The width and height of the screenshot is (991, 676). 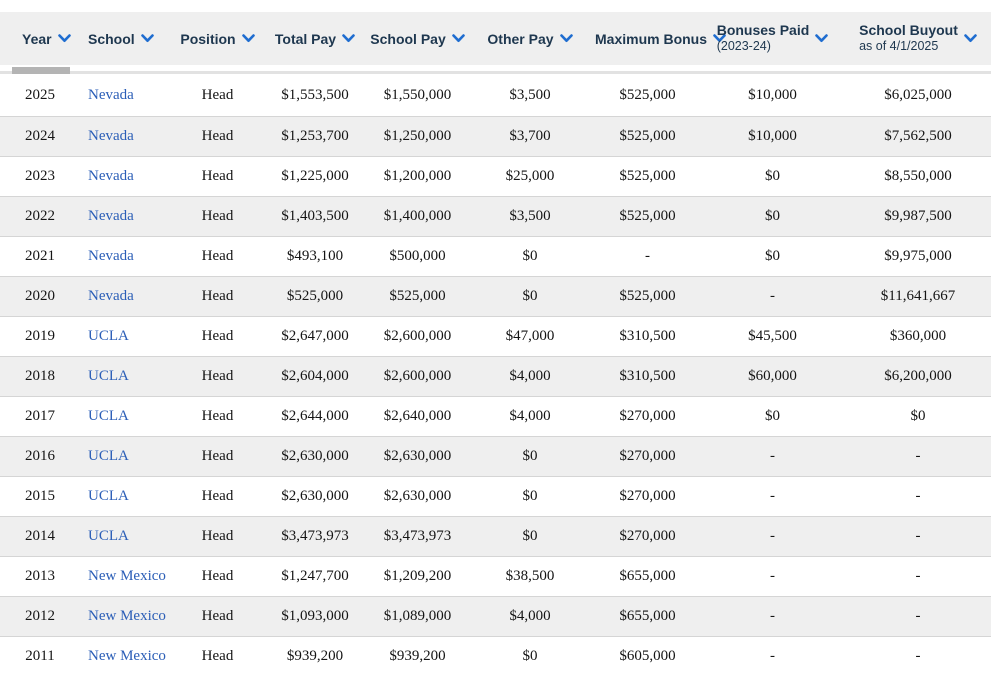 What do you see at coordinates (417, 215) in the screenshot?
I see `school-pay-cell: $1,400,000` at bounding box center [417, 215].